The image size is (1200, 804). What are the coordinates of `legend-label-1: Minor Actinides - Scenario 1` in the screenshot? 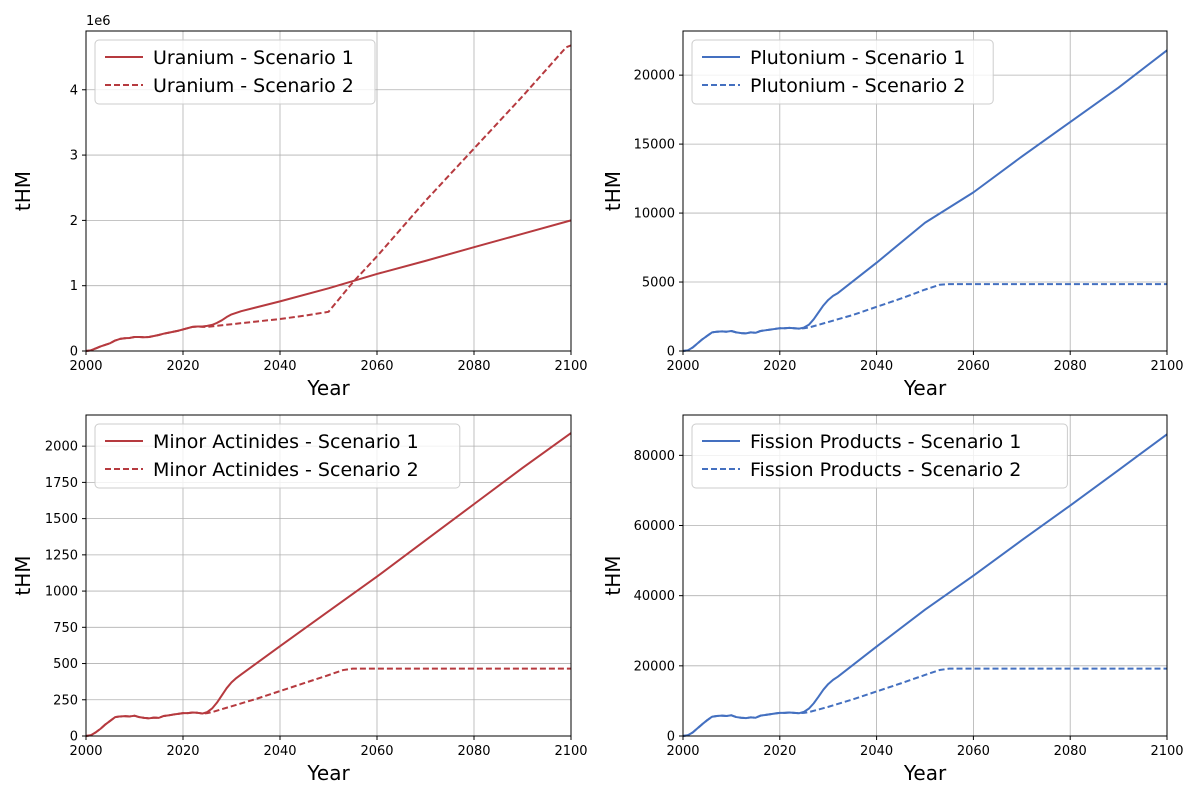 It's located at (286, 442).